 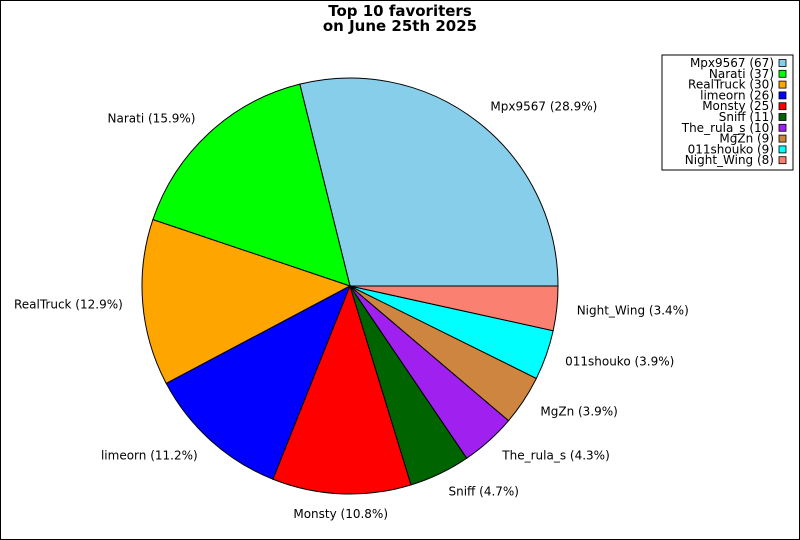 What do you see at coordinates (782, 63) in the screenshot?
I see `legend-swatch-mpx9567` at bounding box center [782, 63].